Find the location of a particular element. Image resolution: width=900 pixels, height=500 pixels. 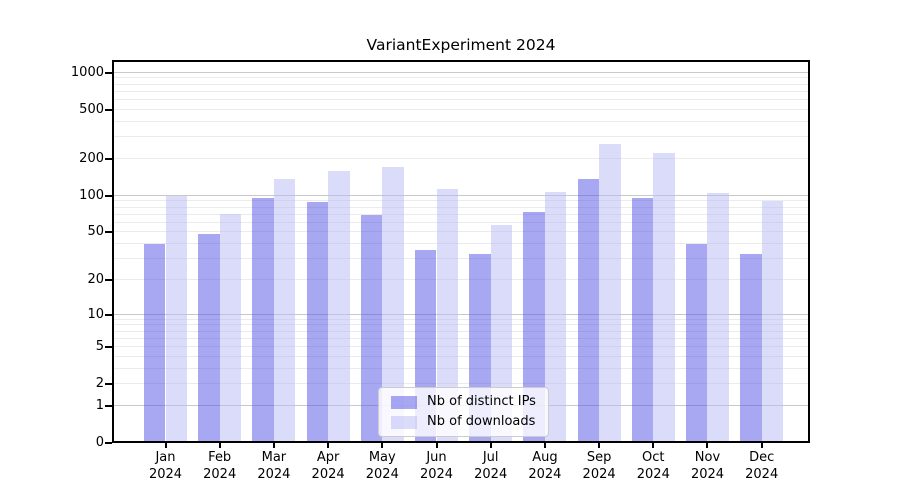

x-tick-mark-sep is located at coordinates (599, 445).